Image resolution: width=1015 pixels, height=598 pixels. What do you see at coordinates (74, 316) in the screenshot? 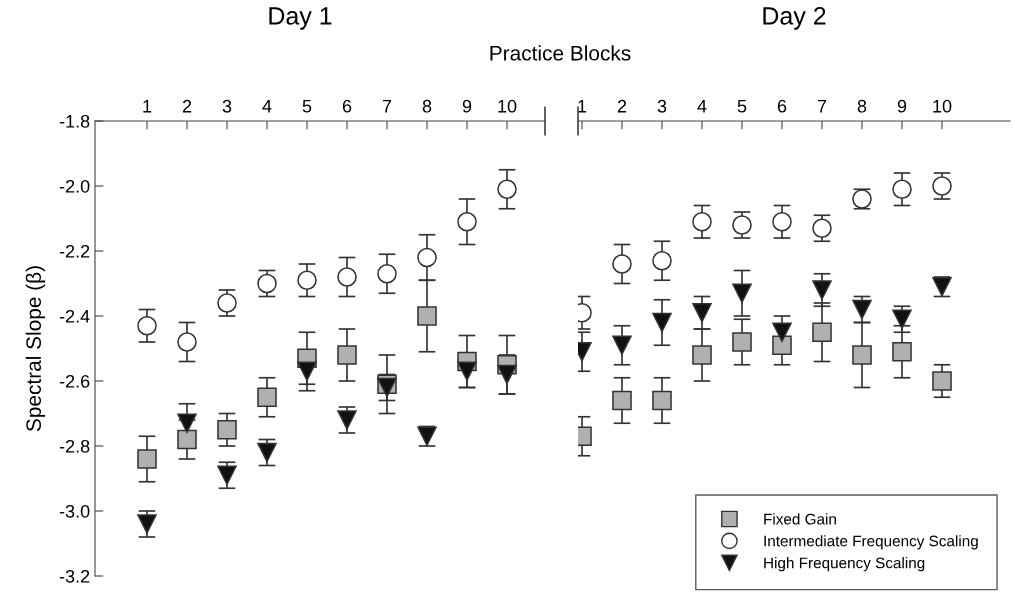
I see `y-tick-label: -2.4` at bounding box center [74, 316].